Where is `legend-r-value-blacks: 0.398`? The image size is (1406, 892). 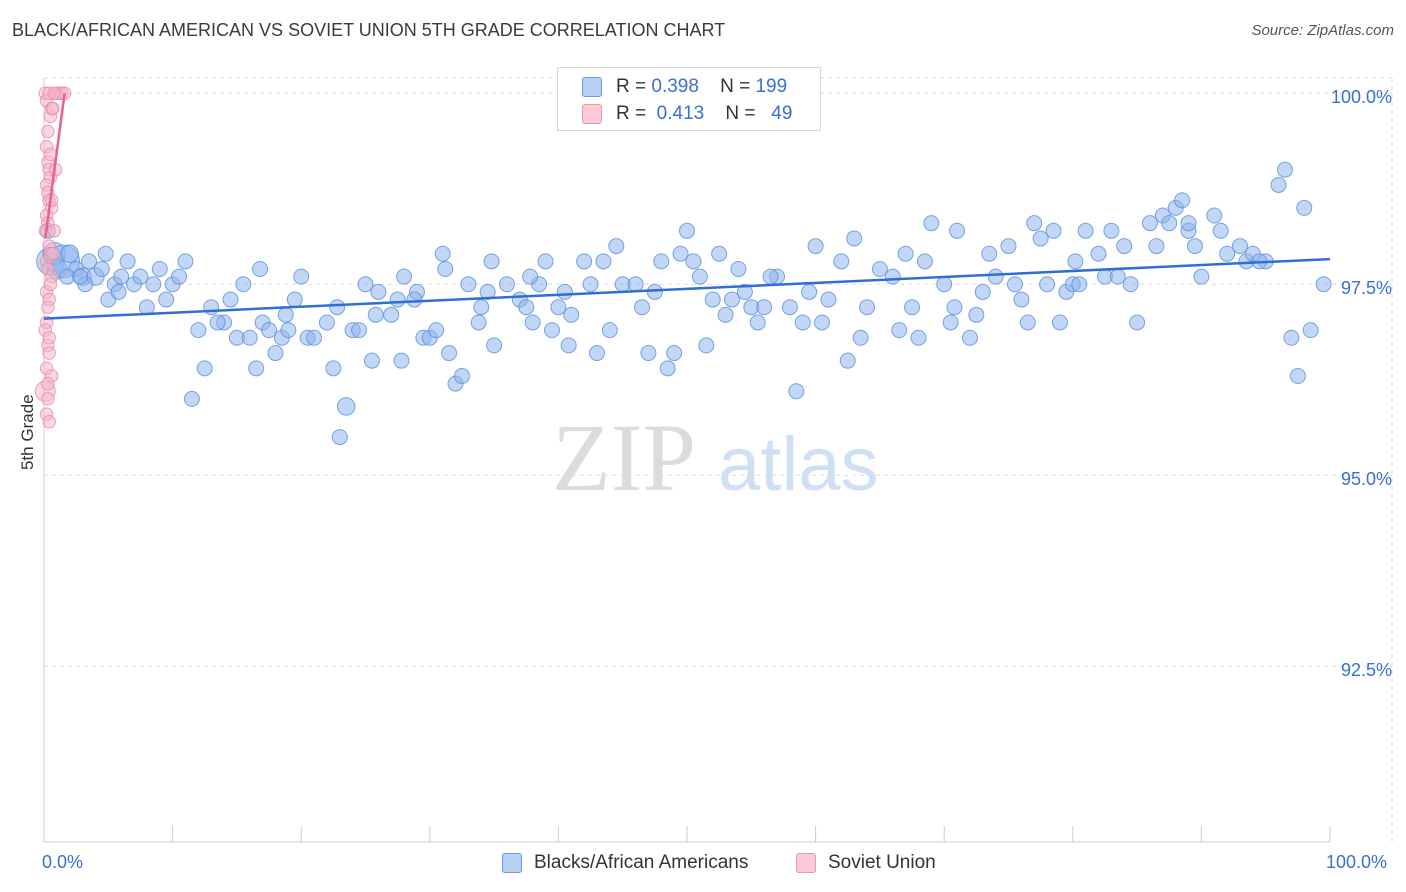 legend-r-value-blacks: 0.398 is located at coordinates (675, 86).